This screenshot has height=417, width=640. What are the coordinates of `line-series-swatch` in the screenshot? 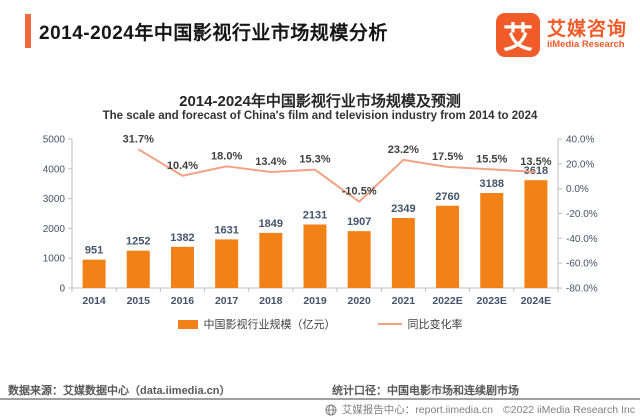 It's located at (389, 324).